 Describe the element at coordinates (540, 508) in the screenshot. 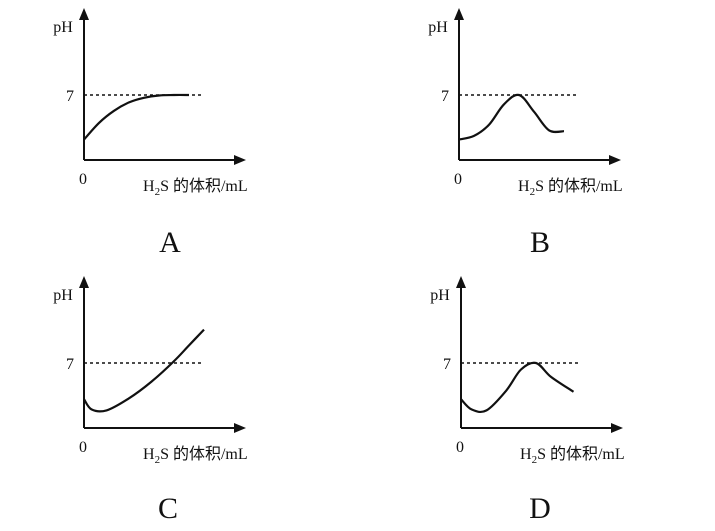

I see `option-letter: D` at that location.